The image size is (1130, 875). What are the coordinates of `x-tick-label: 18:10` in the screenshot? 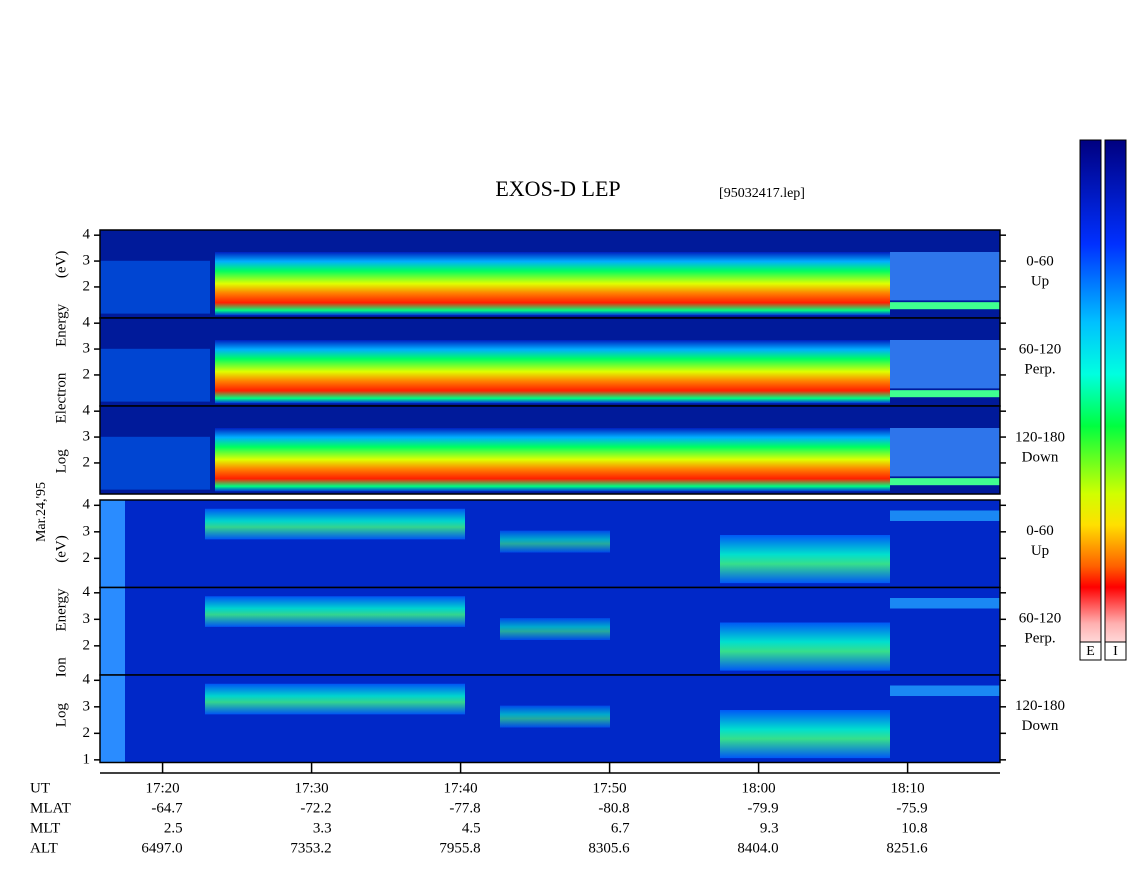 It's located at (908, 788).